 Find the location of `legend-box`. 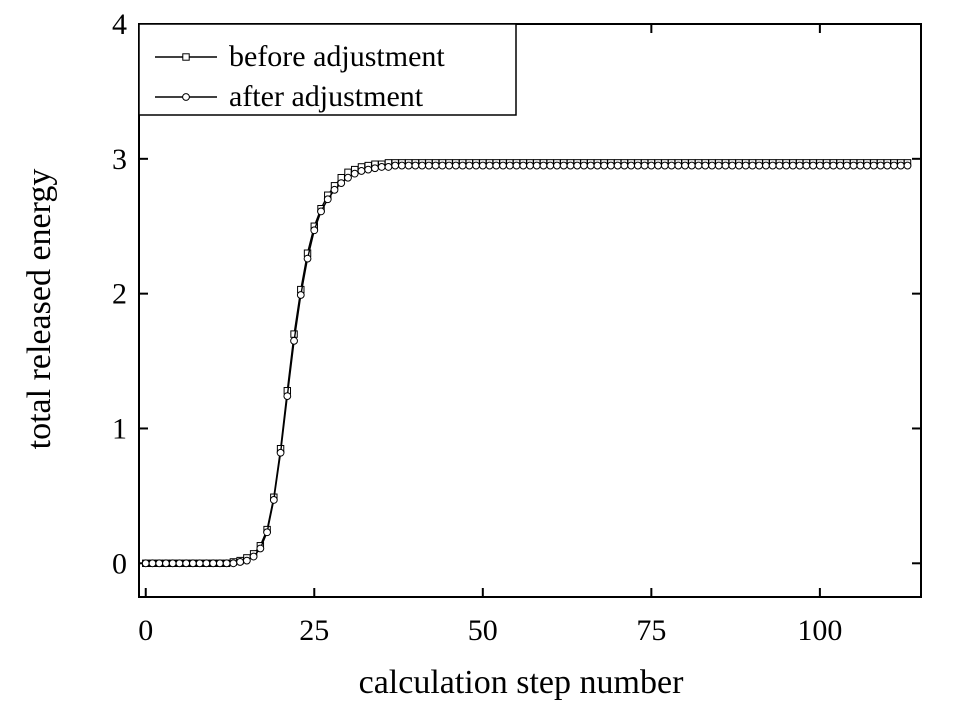

legend-box is located at coordinates (327, 69).